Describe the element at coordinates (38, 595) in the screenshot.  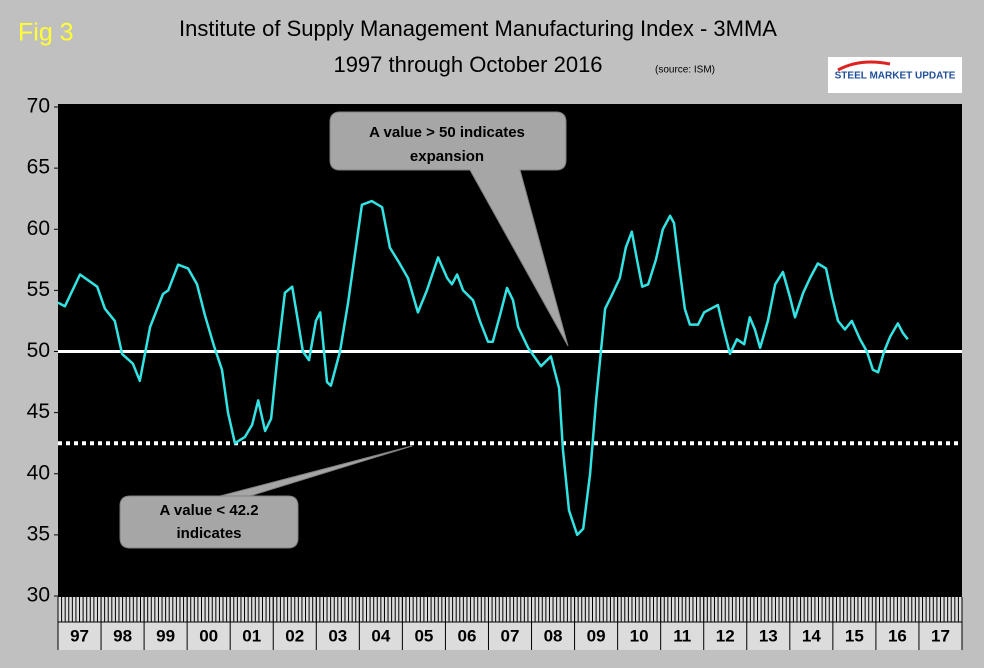
I see `y-tick-label: 30` at that location.